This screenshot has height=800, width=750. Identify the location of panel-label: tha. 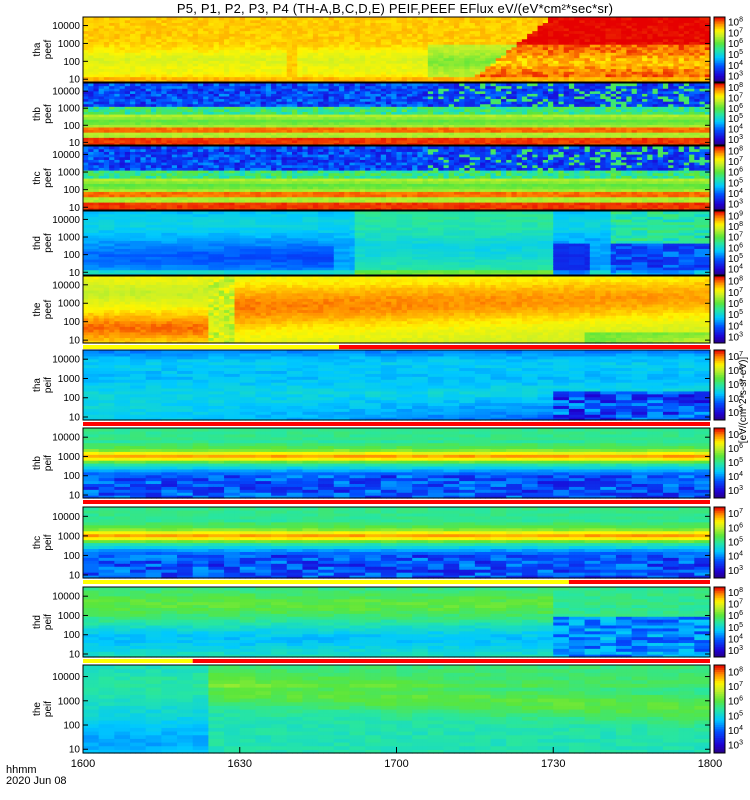
(37, 49).